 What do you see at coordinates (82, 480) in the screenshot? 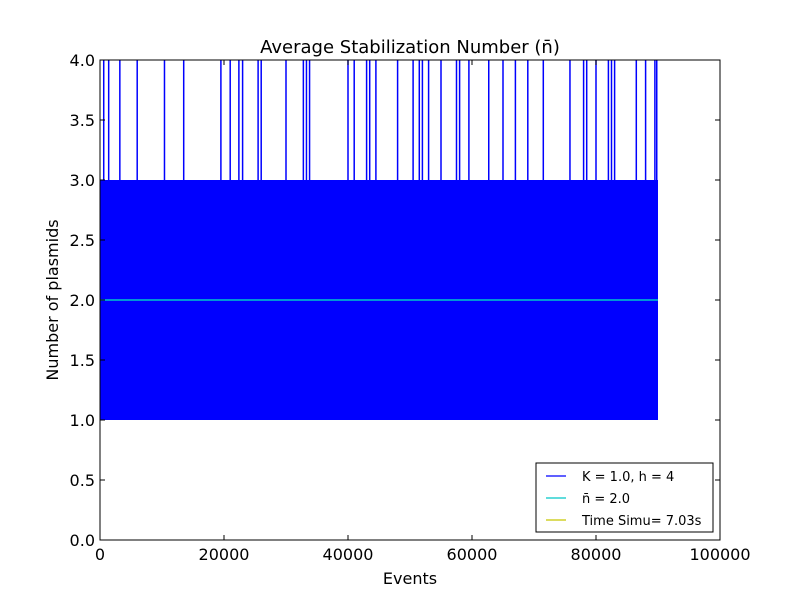
I see `y-tick-label-1: 0.5` at bounding box center [82, 480].